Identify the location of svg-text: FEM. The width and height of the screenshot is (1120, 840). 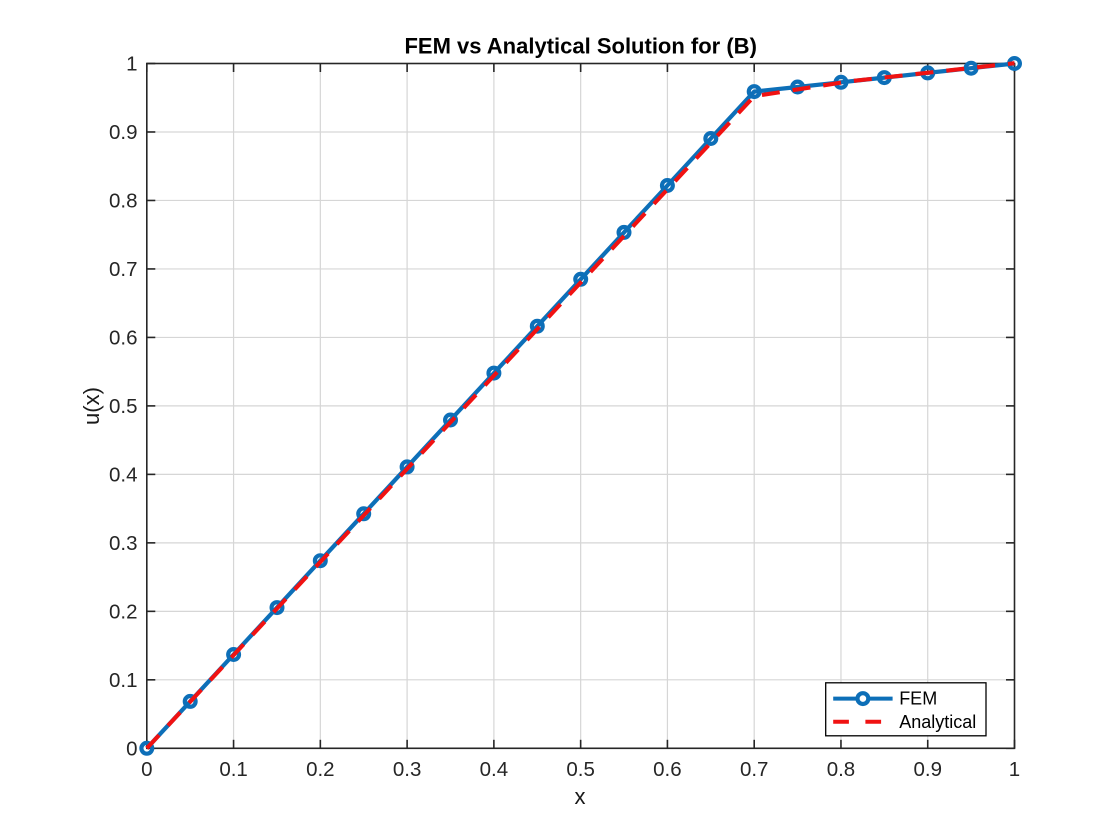
(918, 699).